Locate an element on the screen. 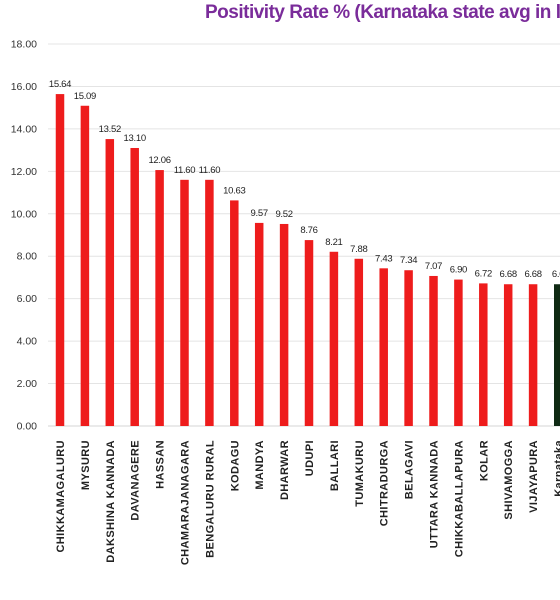 The width and height of the screenshot is (560, 600). data-label: 7.88 is located at coordinates (358, 249).